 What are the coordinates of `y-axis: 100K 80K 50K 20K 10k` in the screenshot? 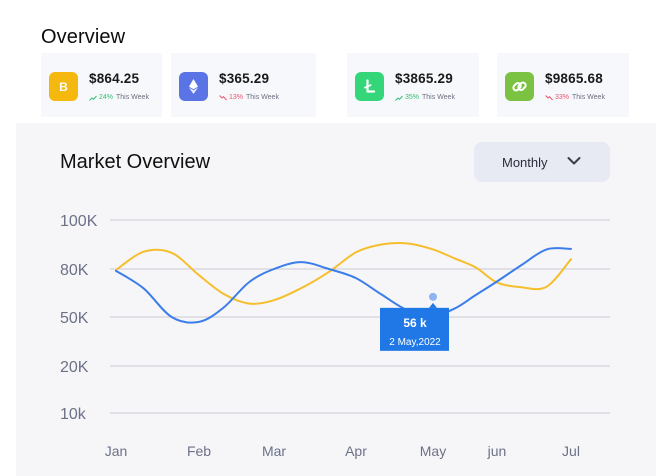 It's located at (79, 318).